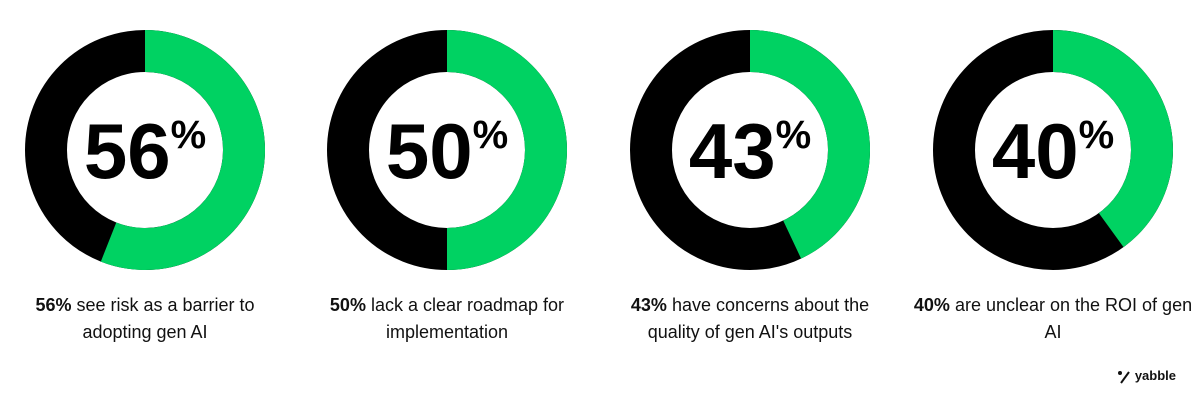 The image size is (1200, 400). I want to click on logo-icon, so click(1124, 377).